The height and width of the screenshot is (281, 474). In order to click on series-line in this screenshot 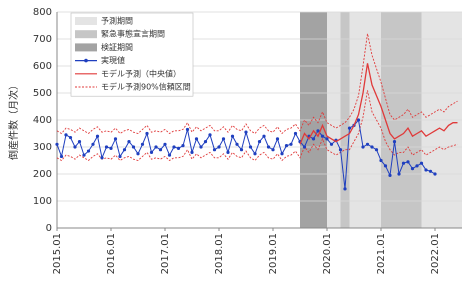, I will do `click(378, 104)`.